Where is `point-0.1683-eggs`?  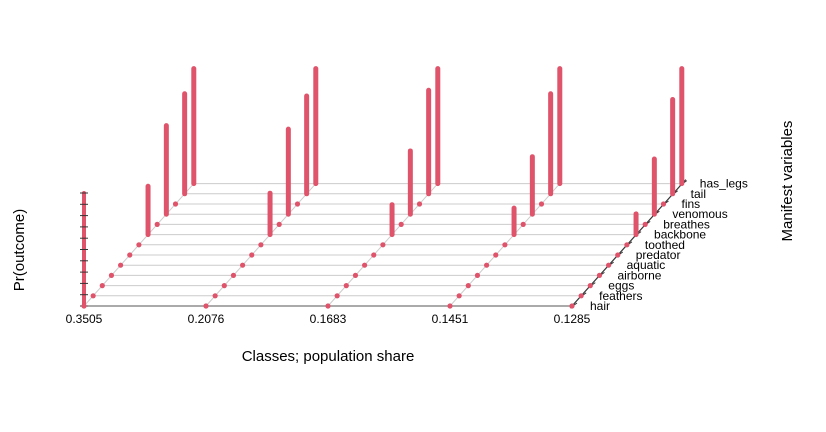 point-0.1683-eggs is located at coordinates (346, 286).